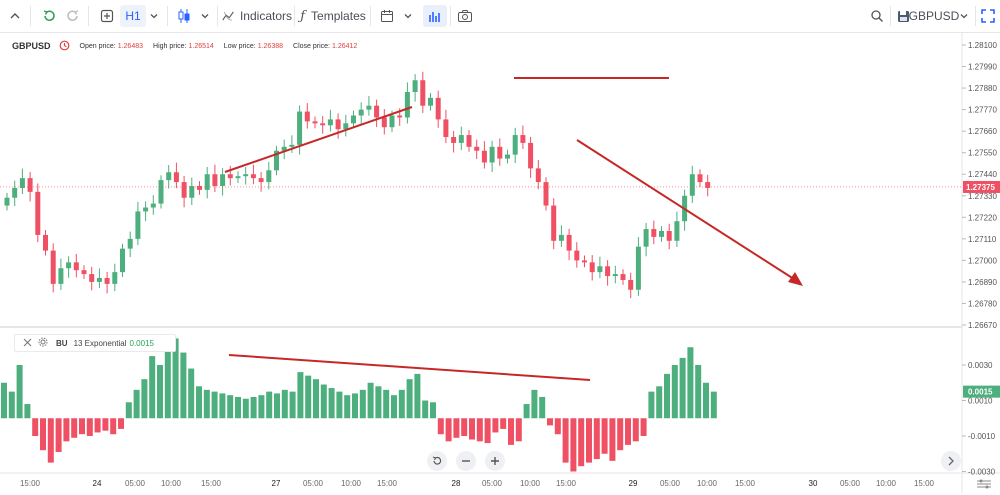 The height and width of the screenshot is (495, 1000). I want to click on indicators-button: Indicators, so click(257, 16).